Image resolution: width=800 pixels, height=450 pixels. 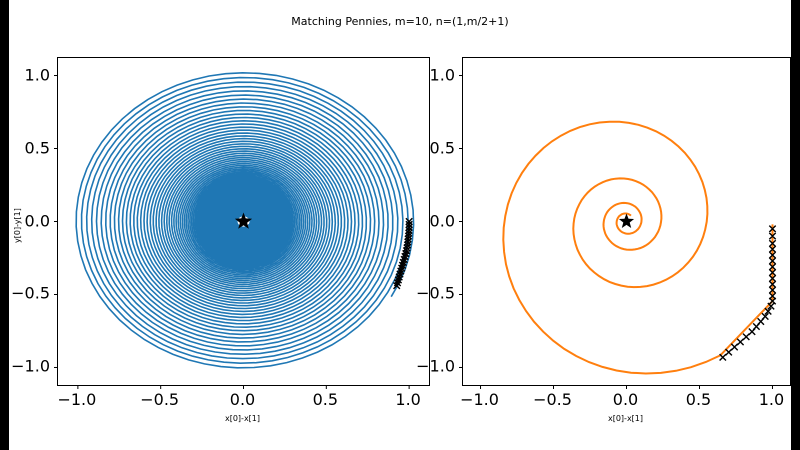 I want to click on left-xaxis-label: x[0]-x[1], so click(x=242, y=418).